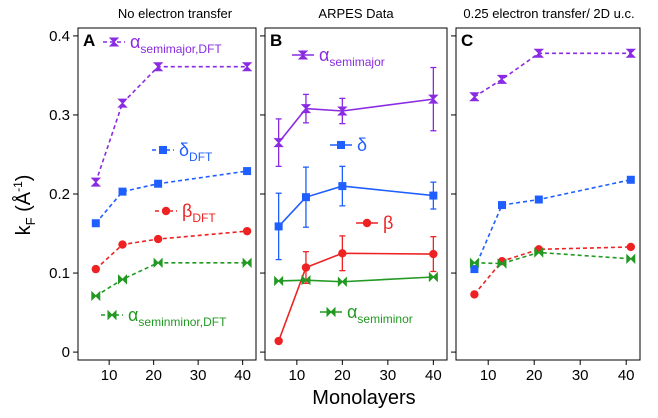 Image resolution: width=658 pixels, height=418 pixels. I want to click on panel-letter: C, so click(467, 40).